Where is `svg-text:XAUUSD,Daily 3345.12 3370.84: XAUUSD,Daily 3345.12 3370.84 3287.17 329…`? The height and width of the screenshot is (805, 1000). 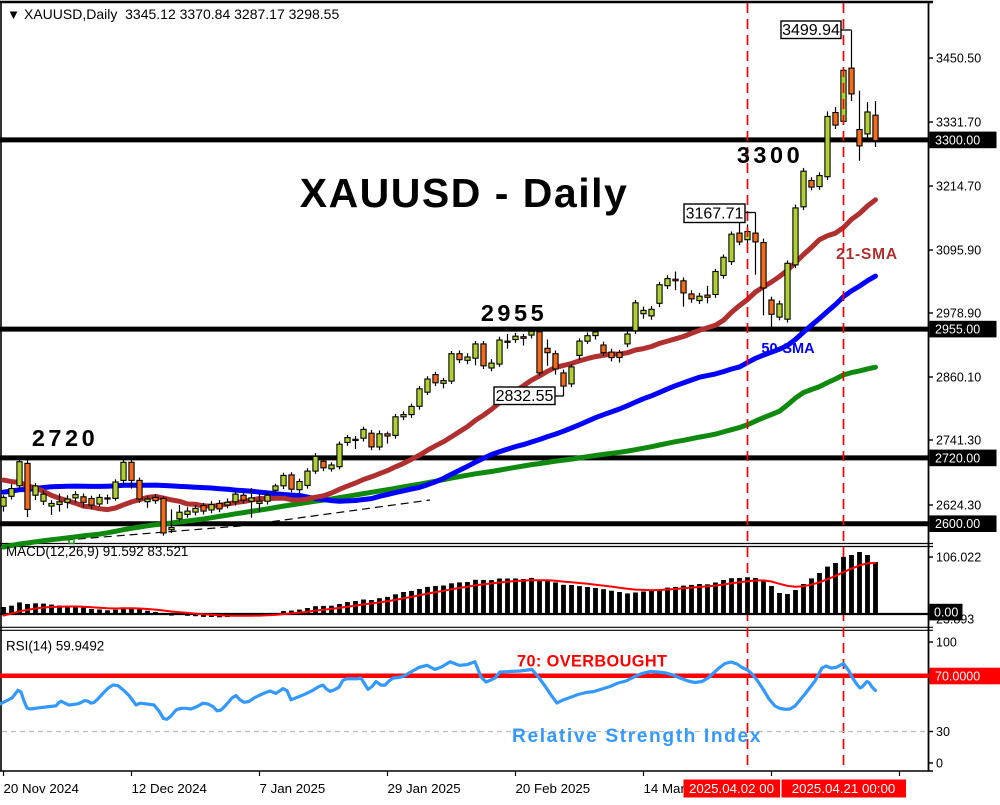 svg-text:XAUUSD,Daily 3345.12 3370.84: XAUUSD,Daily 3345.12 3370.84 3287.17 329… is located at coordinates (181, 14).